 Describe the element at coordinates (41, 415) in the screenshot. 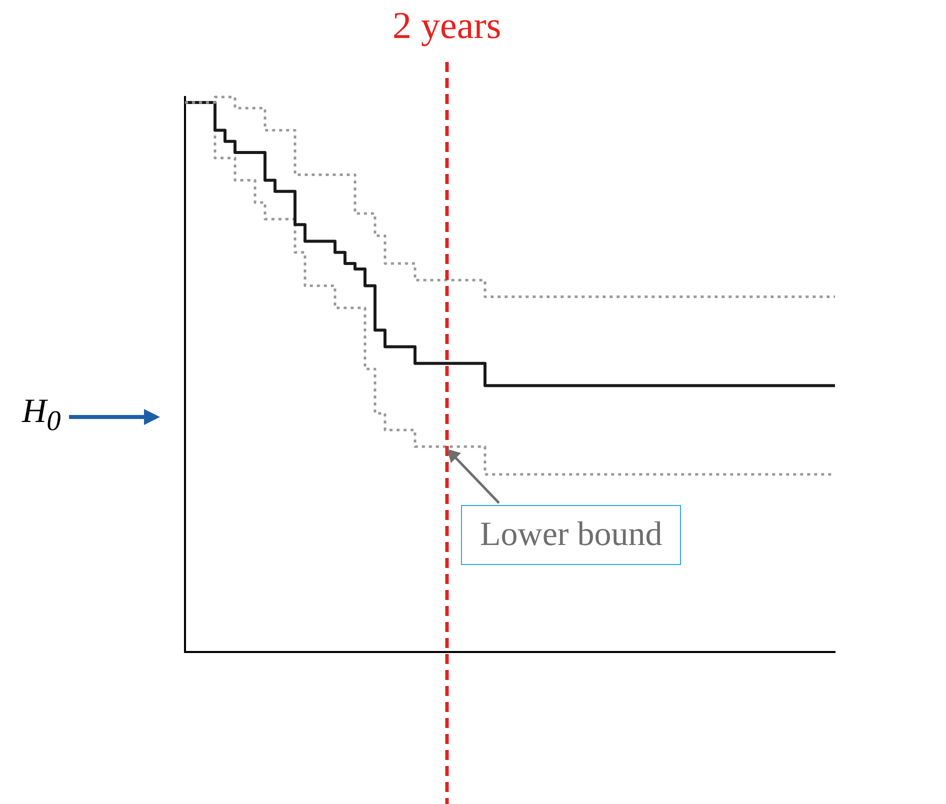

I see `text: H$_{0}$` at that location.